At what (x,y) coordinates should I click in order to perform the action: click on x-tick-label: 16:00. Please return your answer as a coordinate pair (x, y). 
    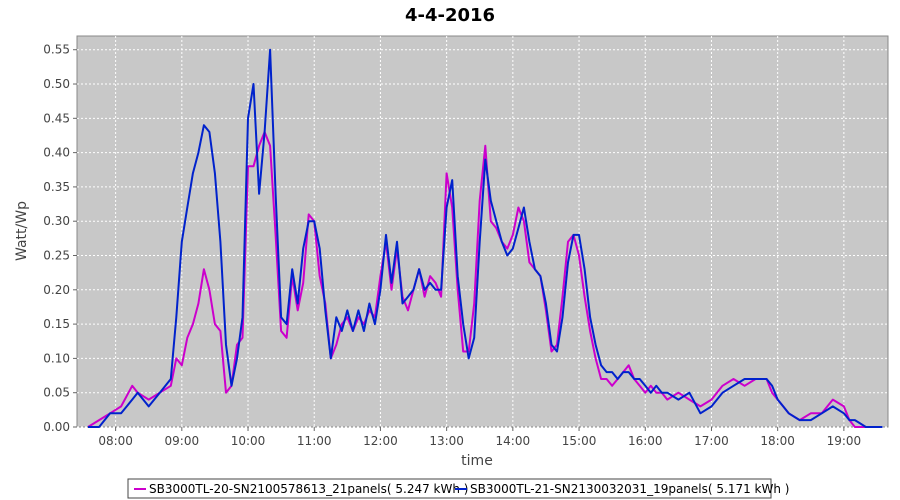
    Looking at the image, I should click on (645, 441).